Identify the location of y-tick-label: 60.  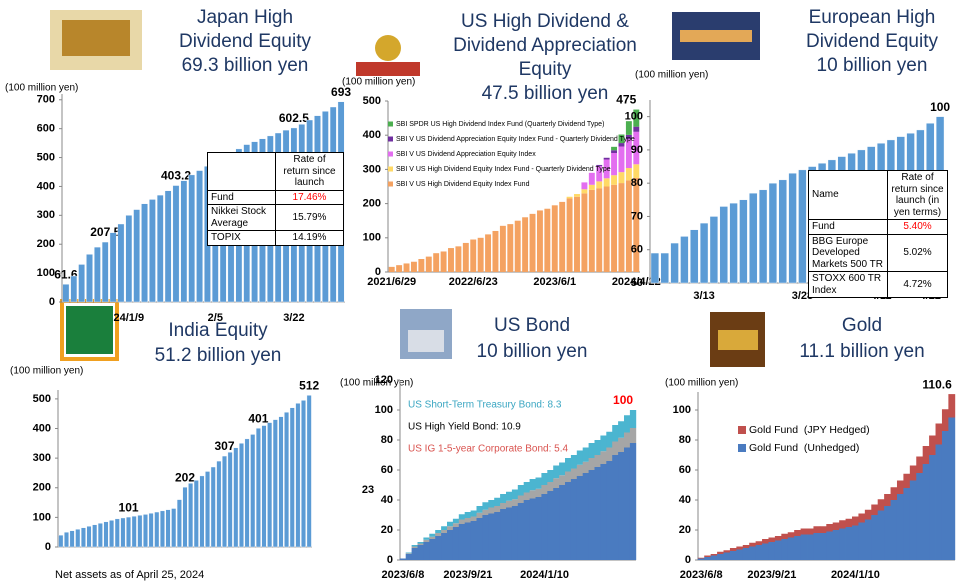
(637, 250).